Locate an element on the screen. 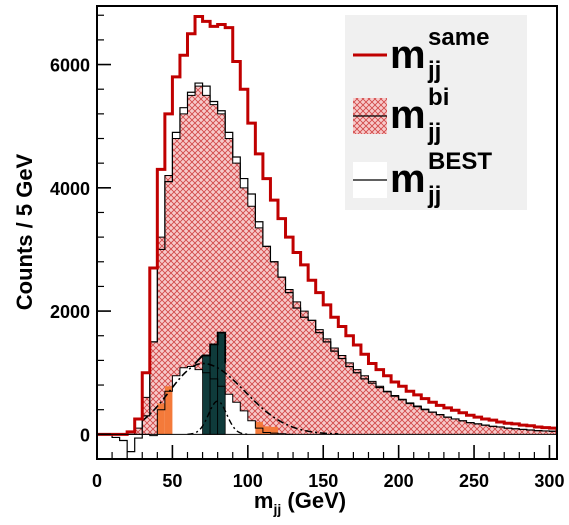 This screenshot has height=525, width=569. legend-main-best: m is located at coordinates (408, 179).